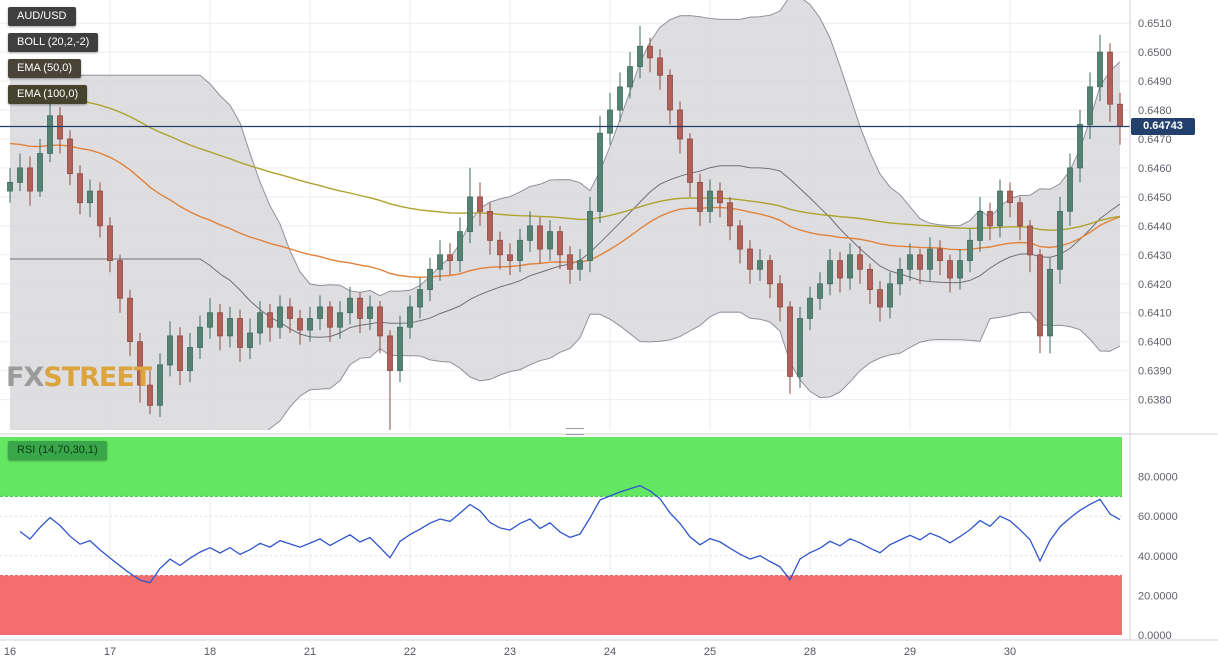  I want to click on svg-text: 0.6410, so click(1155, 314).